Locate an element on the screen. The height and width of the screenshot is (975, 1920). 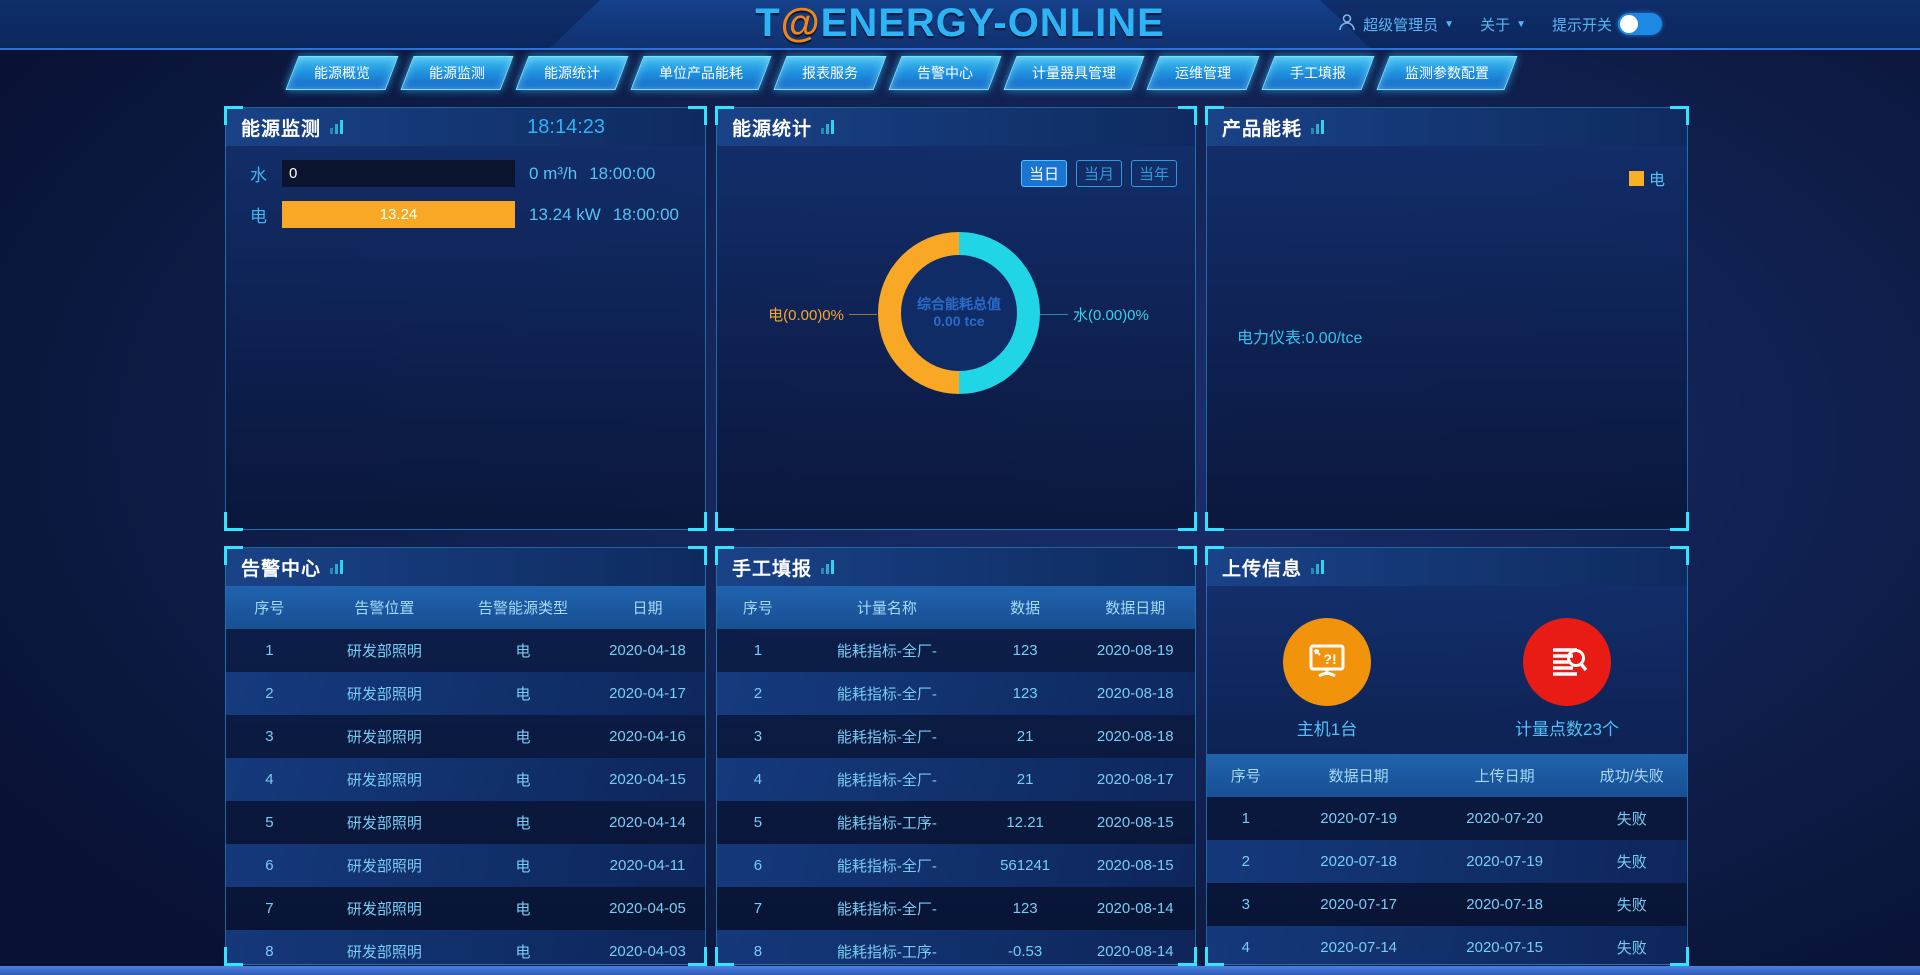
nav-tab-monitor-config: 监测参数配置 is located at coordinates (1447, 73).